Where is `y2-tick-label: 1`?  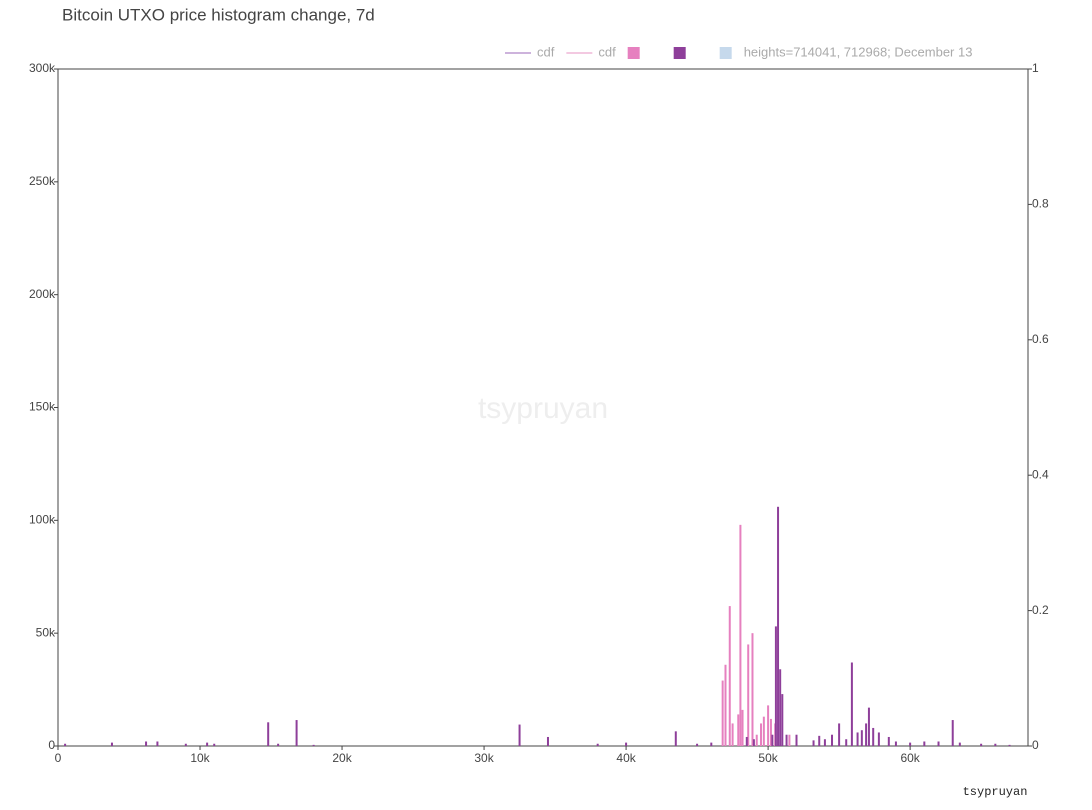 y2-tick-label: 1 is located at coordinates (1035, 68).